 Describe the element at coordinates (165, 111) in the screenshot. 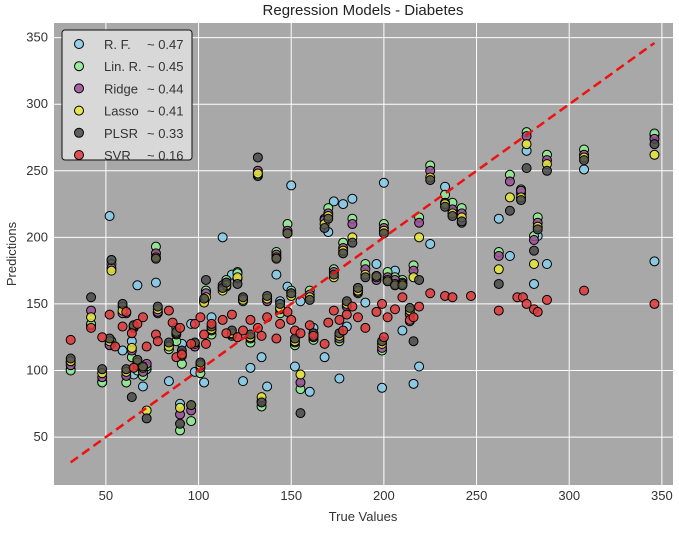

I see `legend-series-score: ~ 0.41` at that location.